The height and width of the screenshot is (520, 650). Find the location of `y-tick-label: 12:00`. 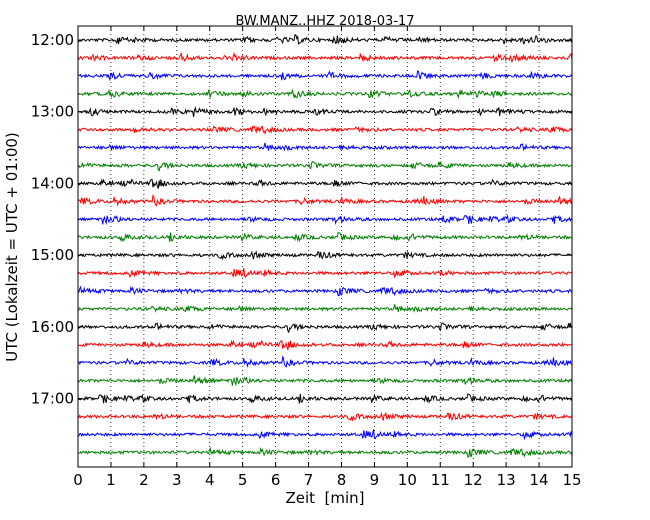

y-tick-label: 12:00 is located at coordinates (52, 40).